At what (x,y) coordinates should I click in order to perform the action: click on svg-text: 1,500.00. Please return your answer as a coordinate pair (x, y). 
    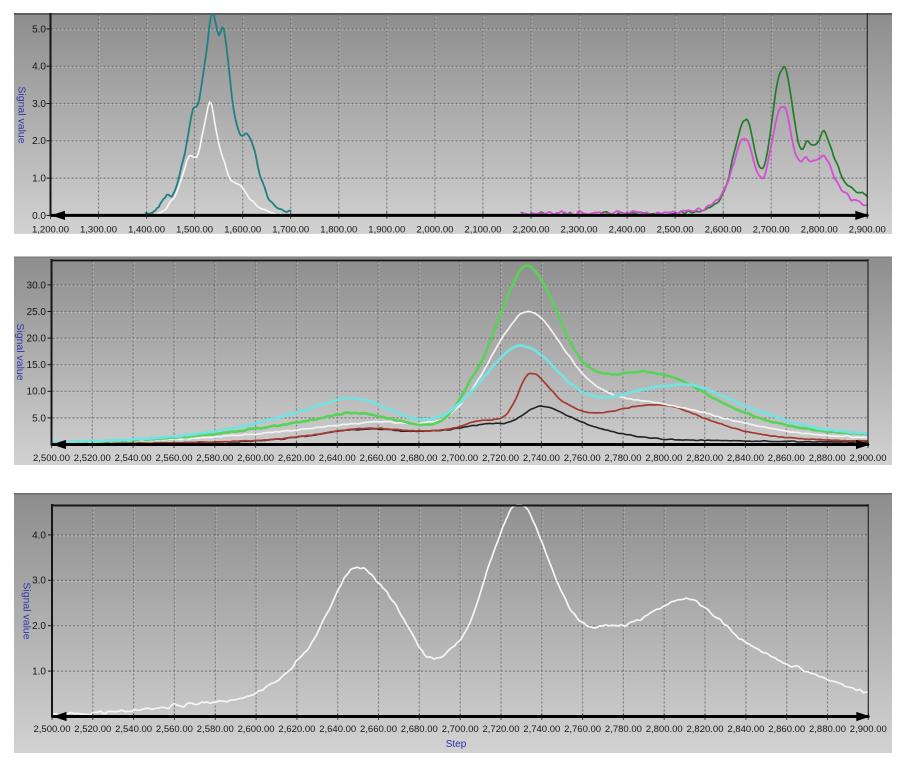
    Looking at the image, I should click on (194, 230).